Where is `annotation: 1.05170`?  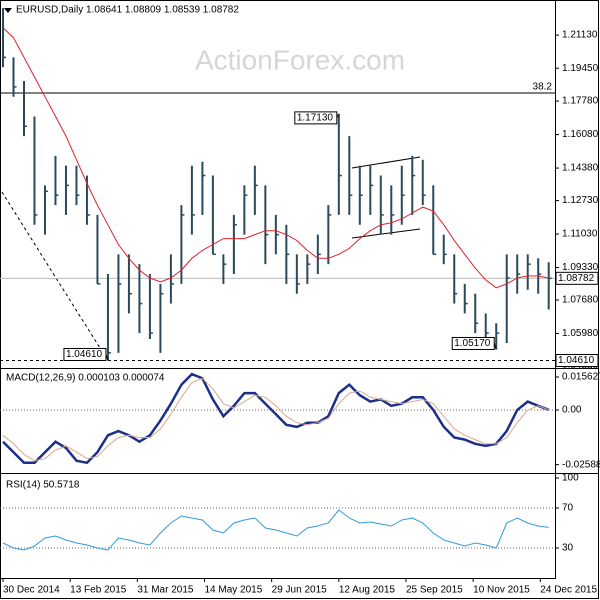
annotation: 1.05170 is located at coordinates (472, 343).